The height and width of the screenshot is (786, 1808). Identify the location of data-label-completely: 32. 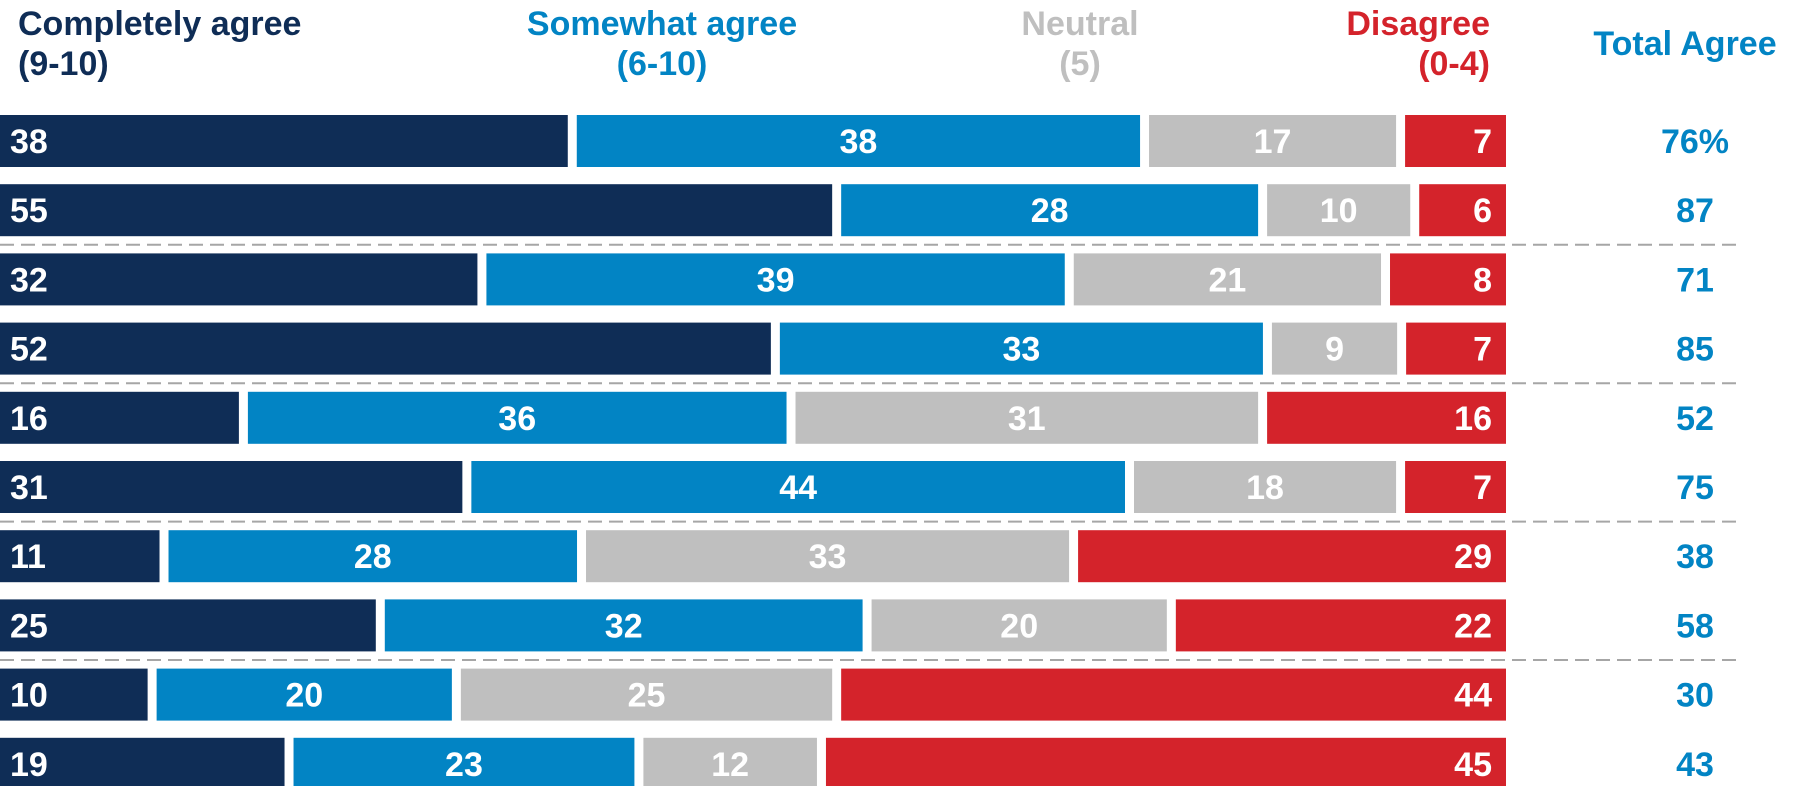
(29, 280).